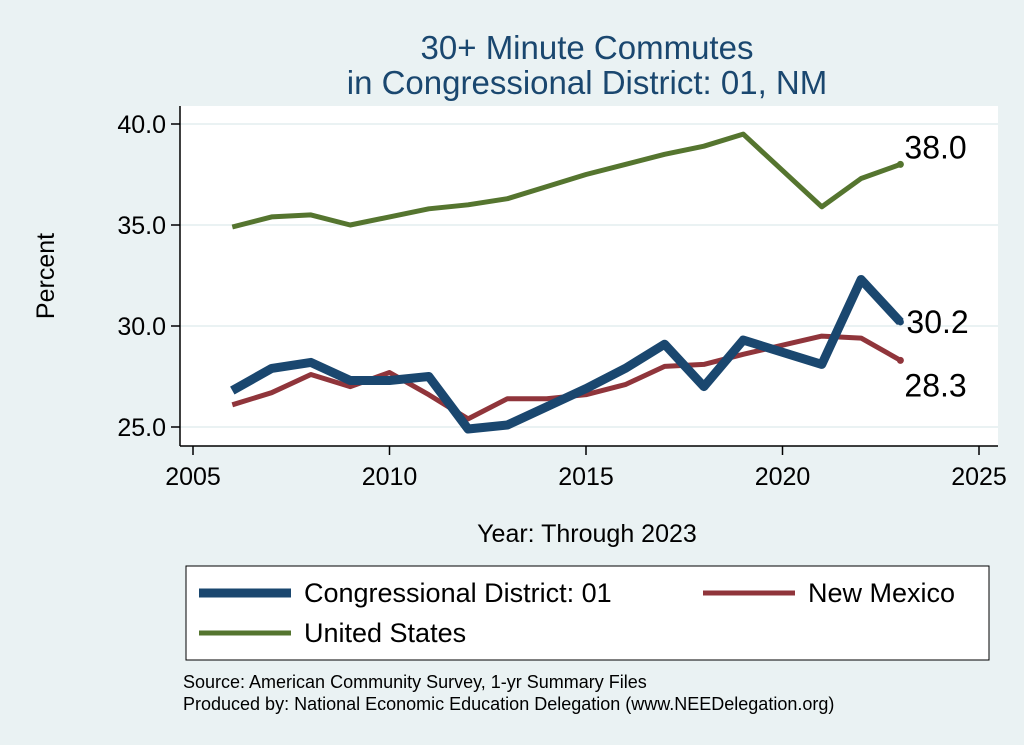 The height and width of the screenshot is (745, 1024). Describe the element at coordinates (385, 633) in the screenshot. I see `legend-item-united-states-label: United States` at that location.